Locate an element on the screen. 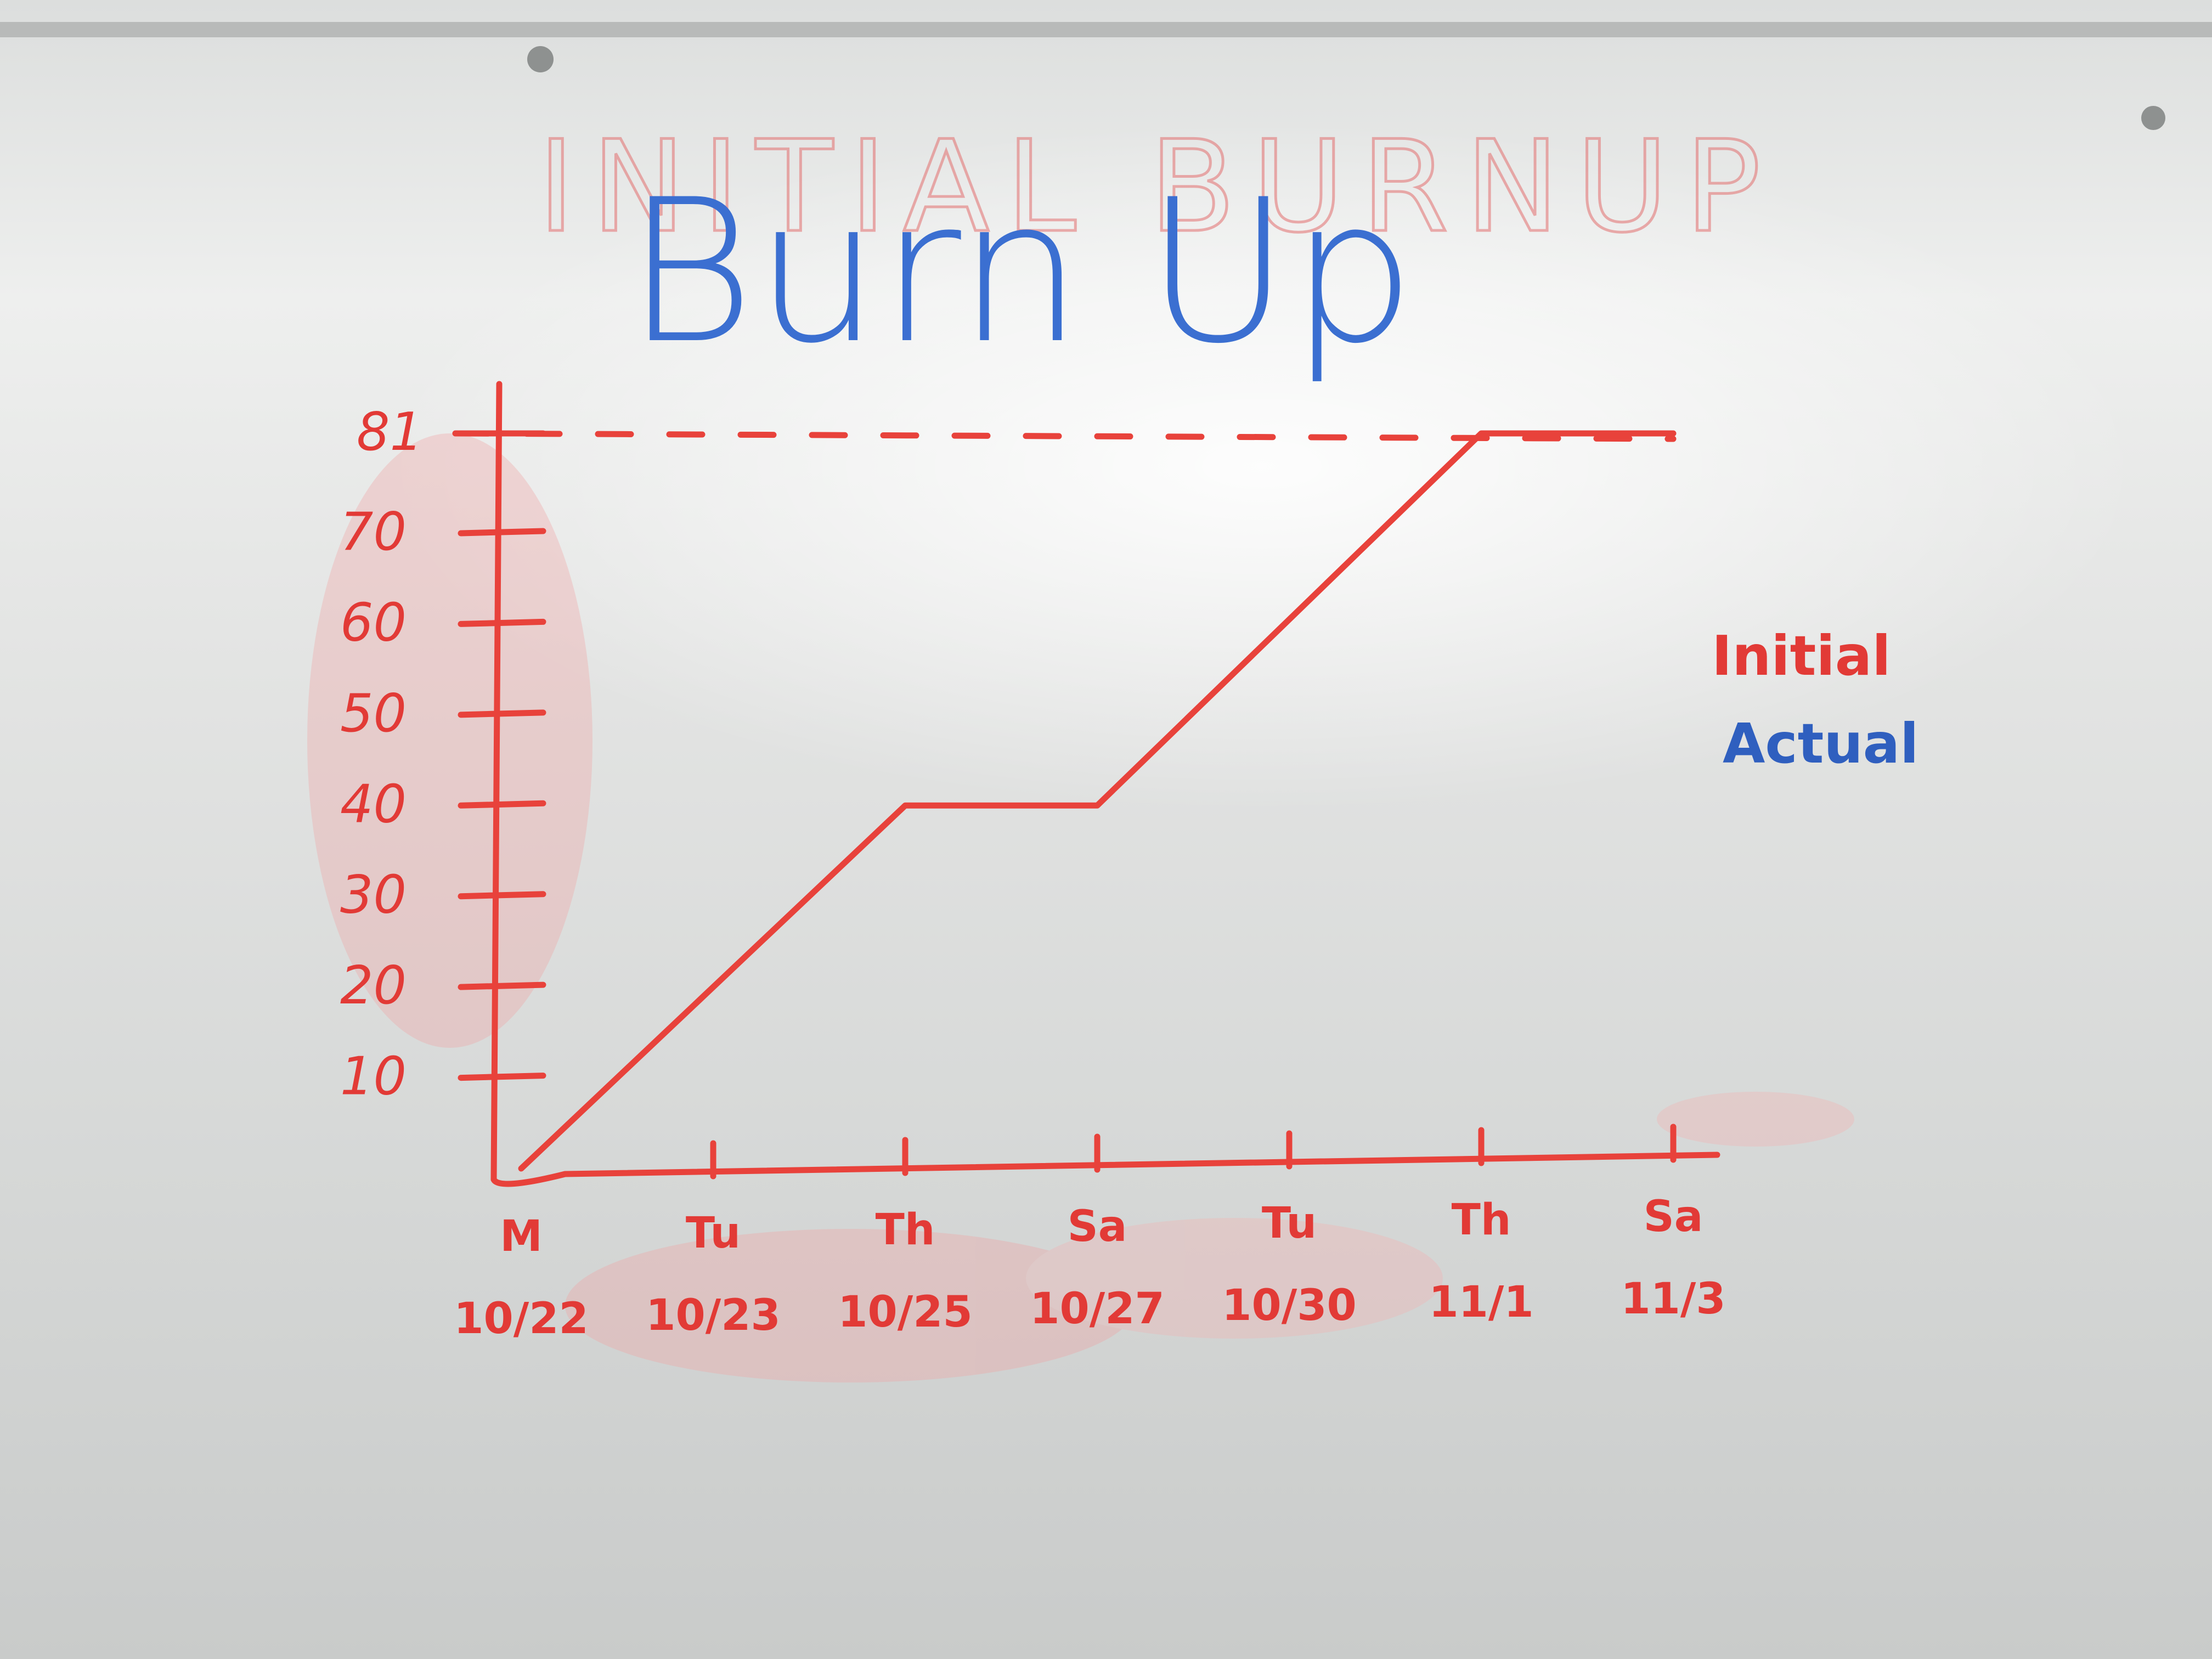  y-tick-label: 50 is located at coordinates (374, 714).